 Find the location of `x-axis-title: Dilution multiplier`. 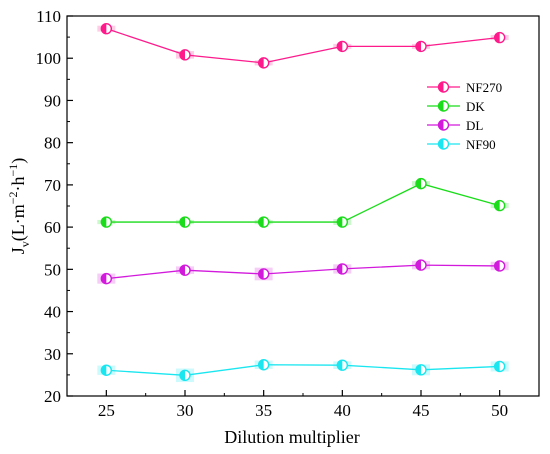

x-axis-title: Dilution multiplier is located at coordinates (292, 437).